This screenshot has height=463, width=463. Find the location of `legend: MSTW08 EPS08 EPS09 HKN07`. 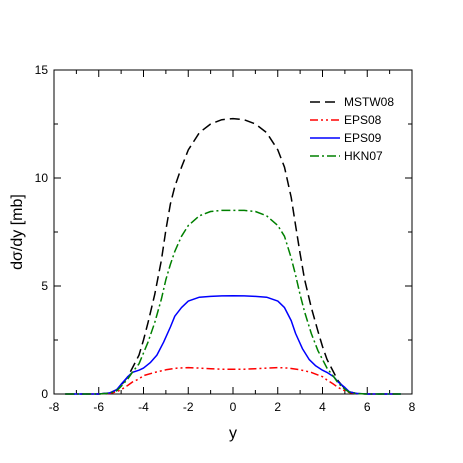

legend: MSTW08 EPS08 EPS09 HKN07 is located at coordinates (352, 129).